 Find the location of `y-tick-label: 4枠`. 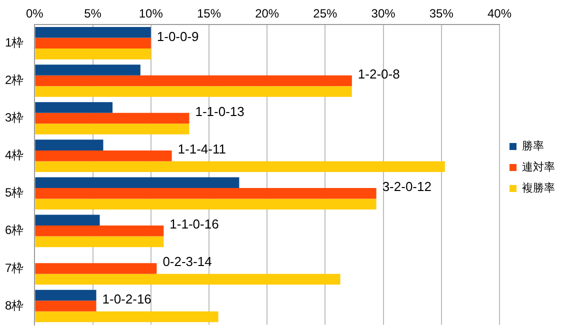

y-tick-label: 4枠 is located at coordinates (14, 155).